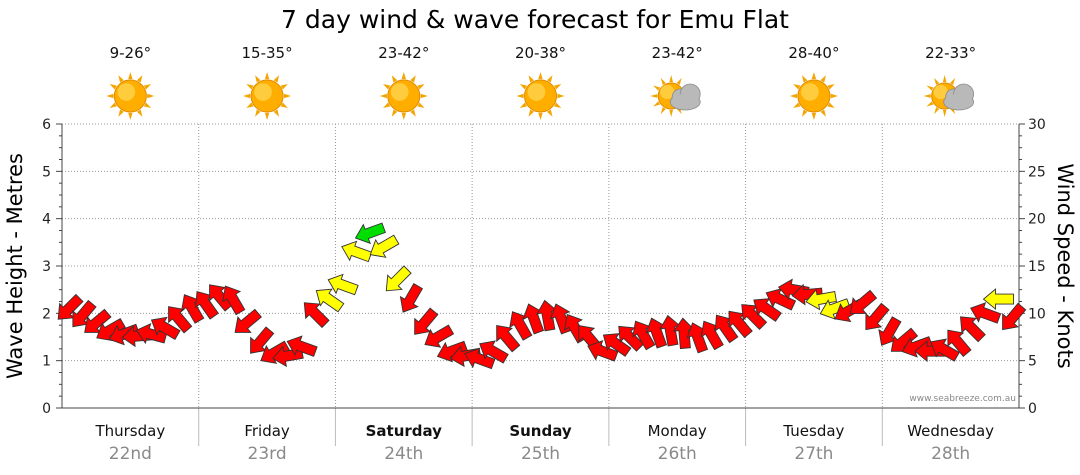 The width and height of the screenshot is (1080, 475). Describe the element at coordinates (267, 431) in the screenshot. I see `day-label: Friday` at that location.